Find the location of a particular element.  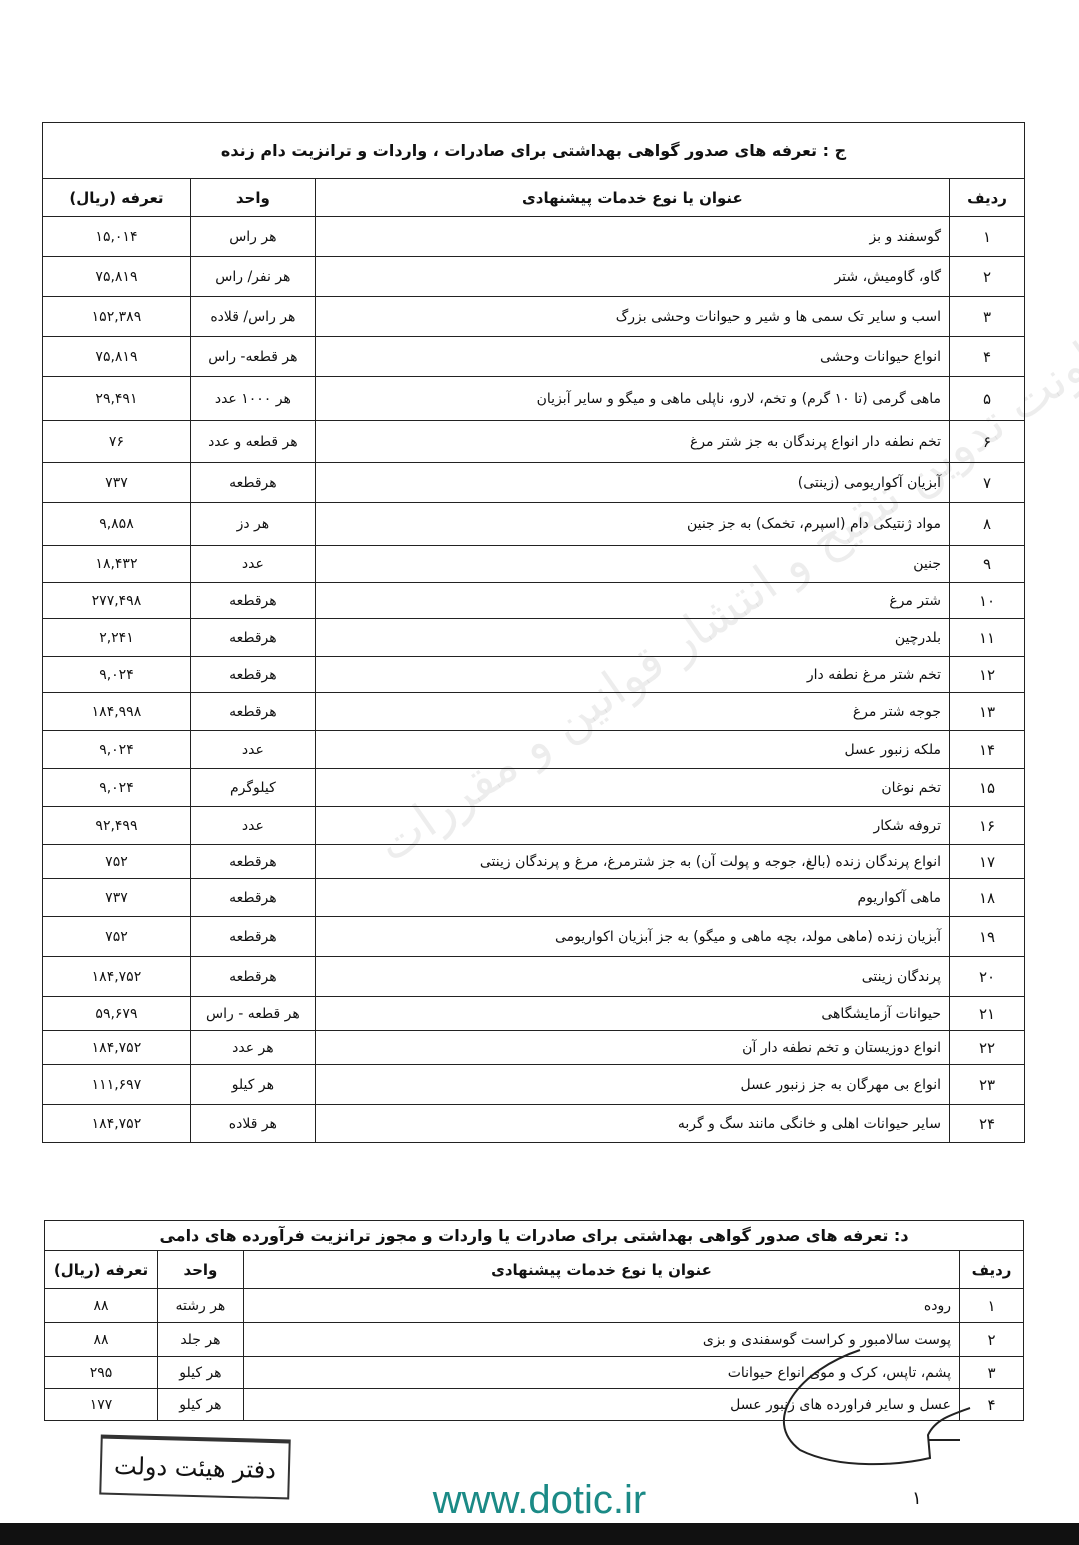

unit: هر عدد is located at coordinates (252, 1047).